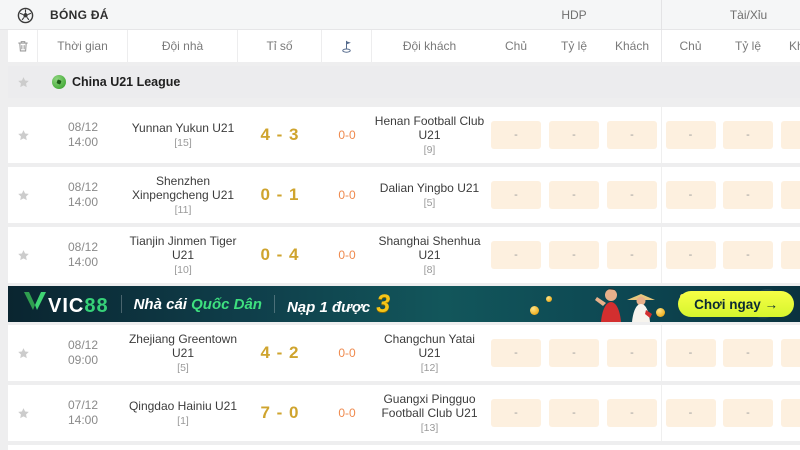  What do you see at coordinates (197, 304) in the screenshot?
I see `banner-tagline-1: Nhà cái Quốc Dân` at bounding box center [197, 304].